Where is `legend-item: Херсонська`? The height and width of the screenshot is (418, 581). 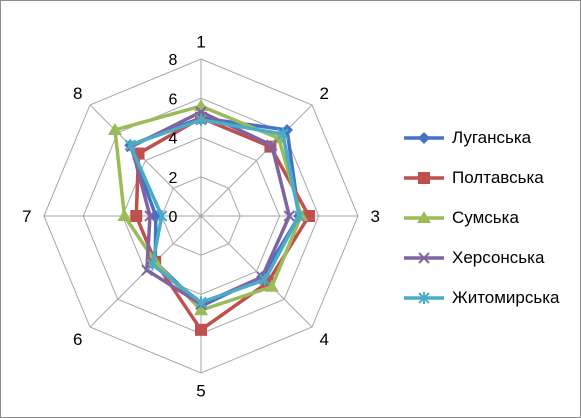
legend-item: Херсонська is located at coordinates (491, 258).